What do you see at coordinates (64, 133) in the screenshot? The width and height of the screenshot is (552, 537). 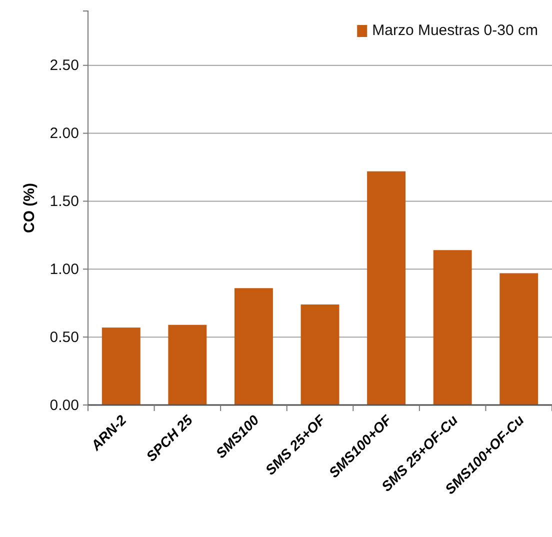 I see `y-tick-label: 2.00` at bounding box center [64, 133].